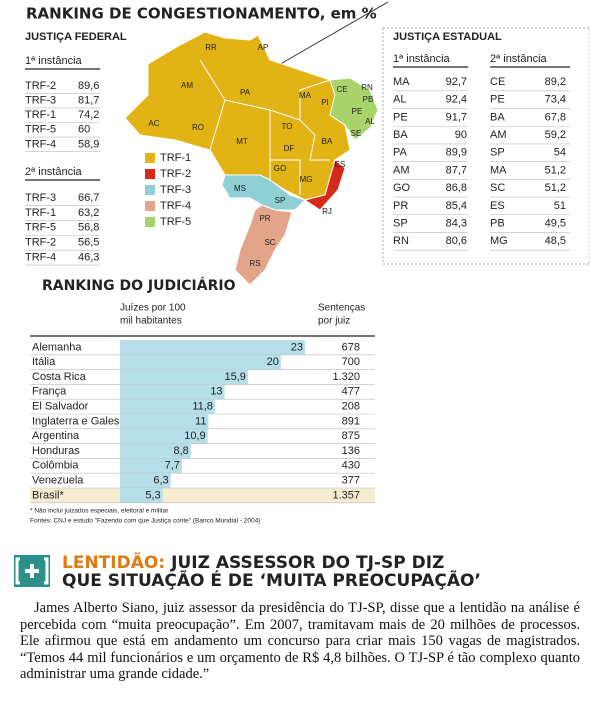 The width and height of the screenshot is (590, 714). I want to click on row-value: 49,5, so click(555, 224).